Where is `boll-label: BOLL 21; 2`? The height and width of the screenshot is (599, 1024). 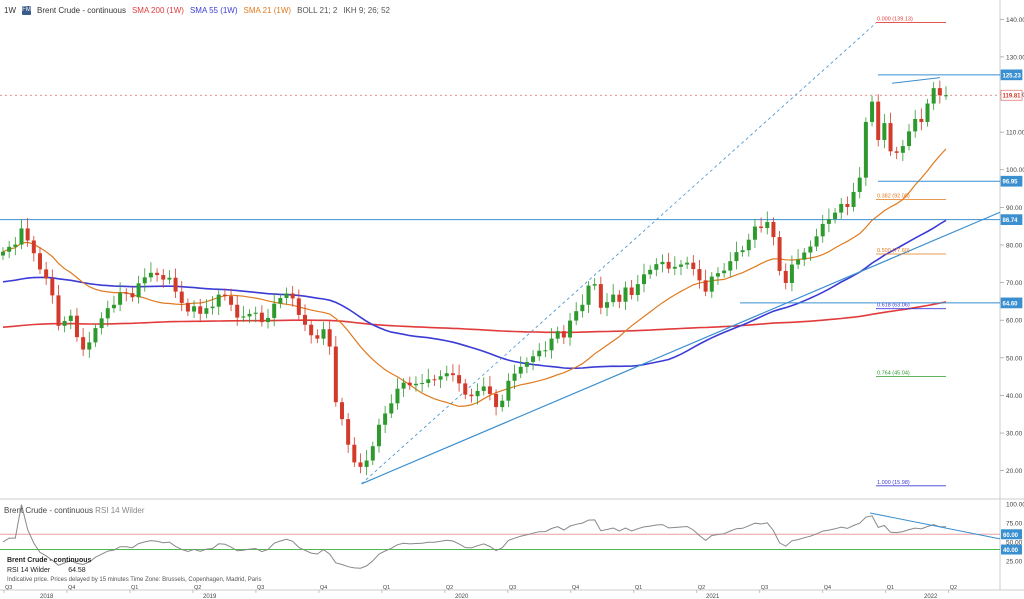
boll-label: BOLL 21; 2 is located at coordinates (317, 10).